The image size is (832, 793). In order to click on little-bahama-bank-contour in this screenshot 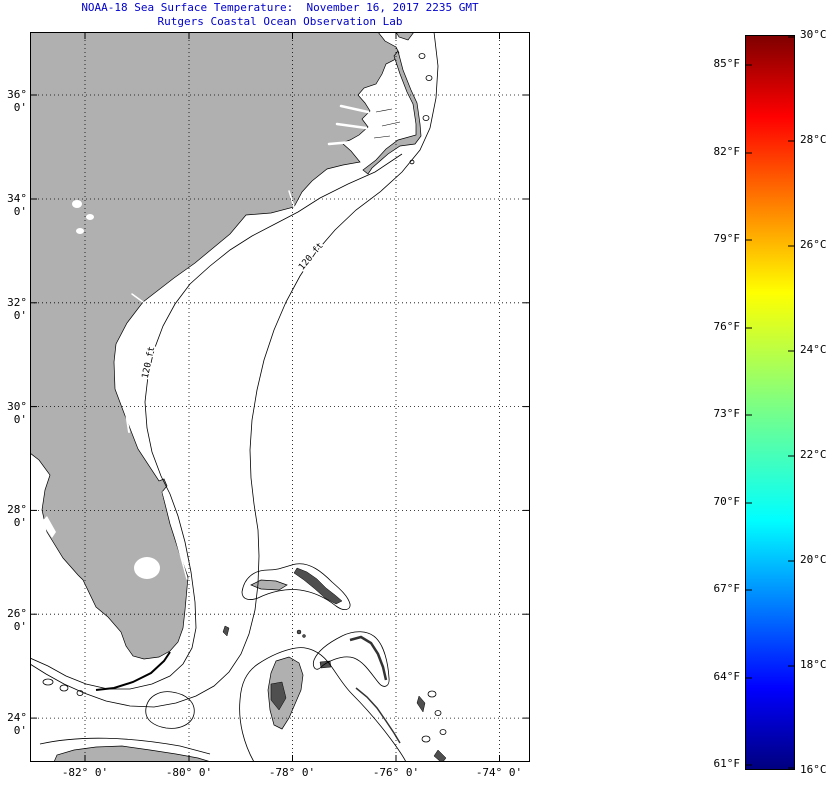, I will do `click(296, 586)`.